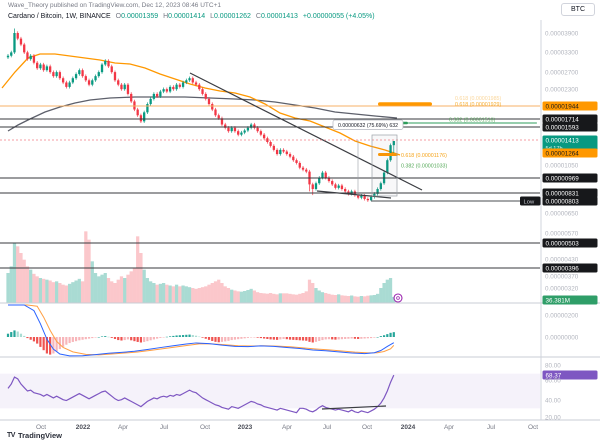 Image resolution: width=600 pixels, height=441 pixels. Describe the element at coordinates (212, 16) in the screenshot. I see `low-label: L` at that location.